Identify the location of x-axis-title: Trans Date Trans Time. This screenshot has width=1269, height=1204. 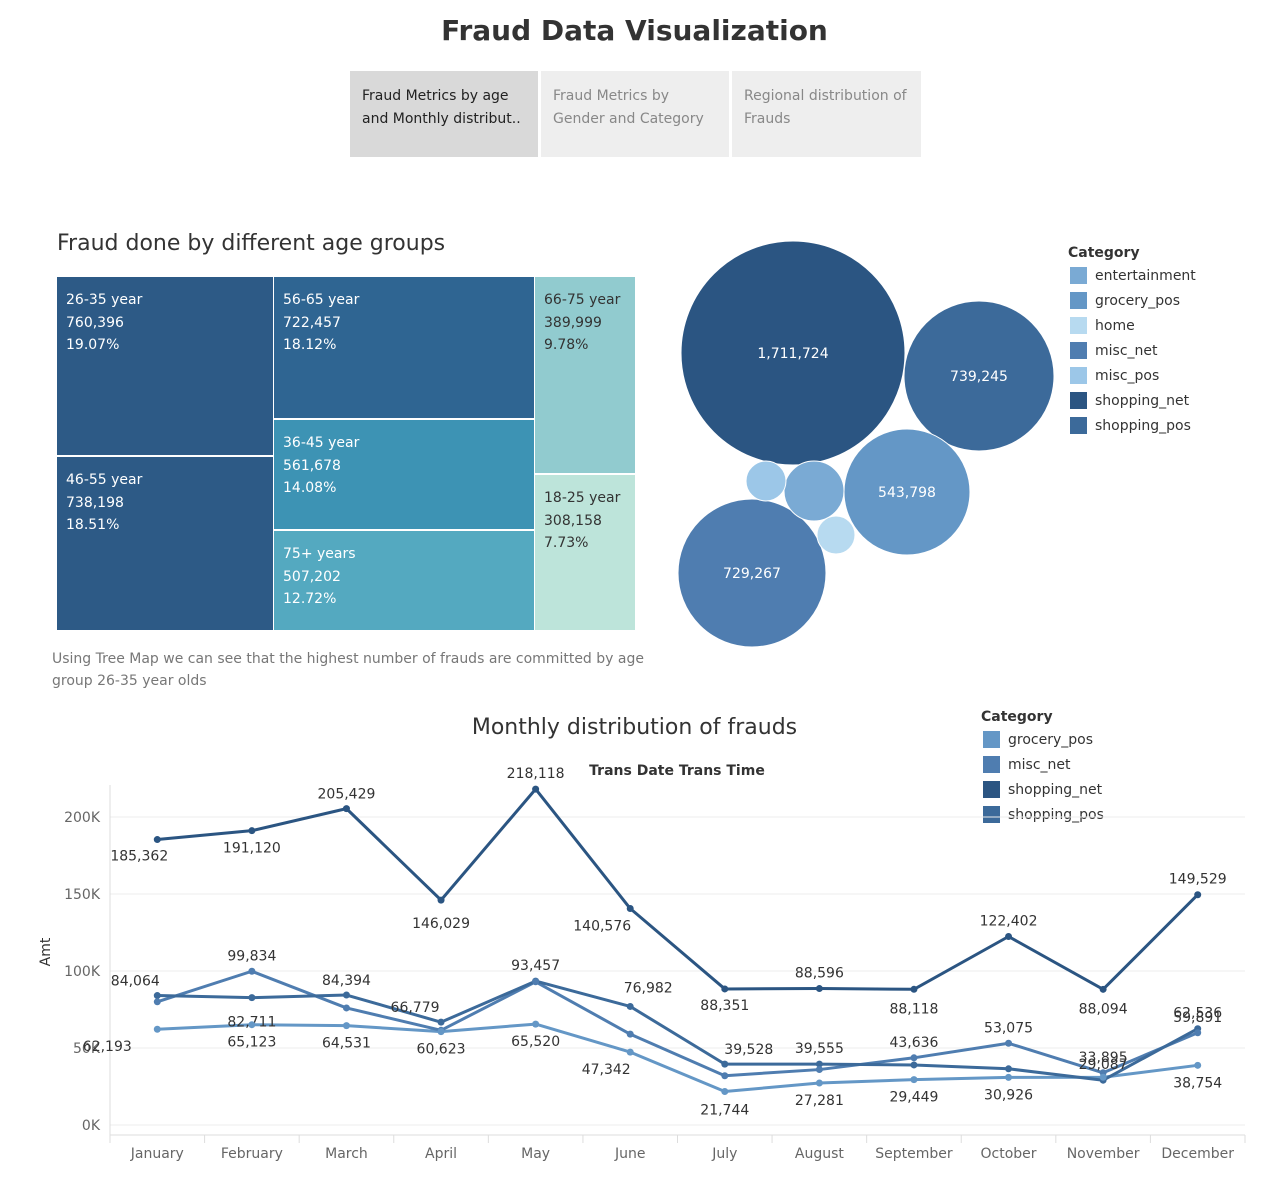
(677, 771).